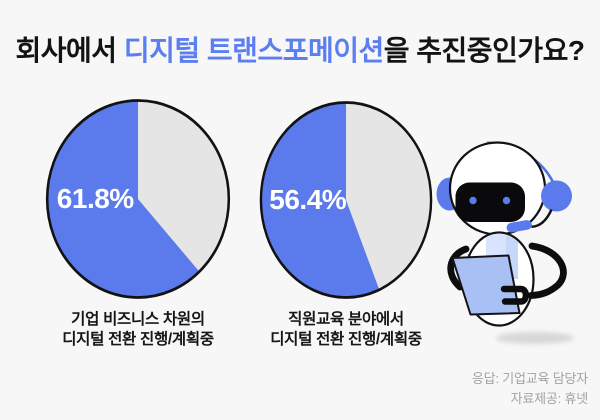  Describe the element at coordinates (529, 378) in the screenshot. I see `source-line-respondents: 응답: 기업교육 담당자` at that location.